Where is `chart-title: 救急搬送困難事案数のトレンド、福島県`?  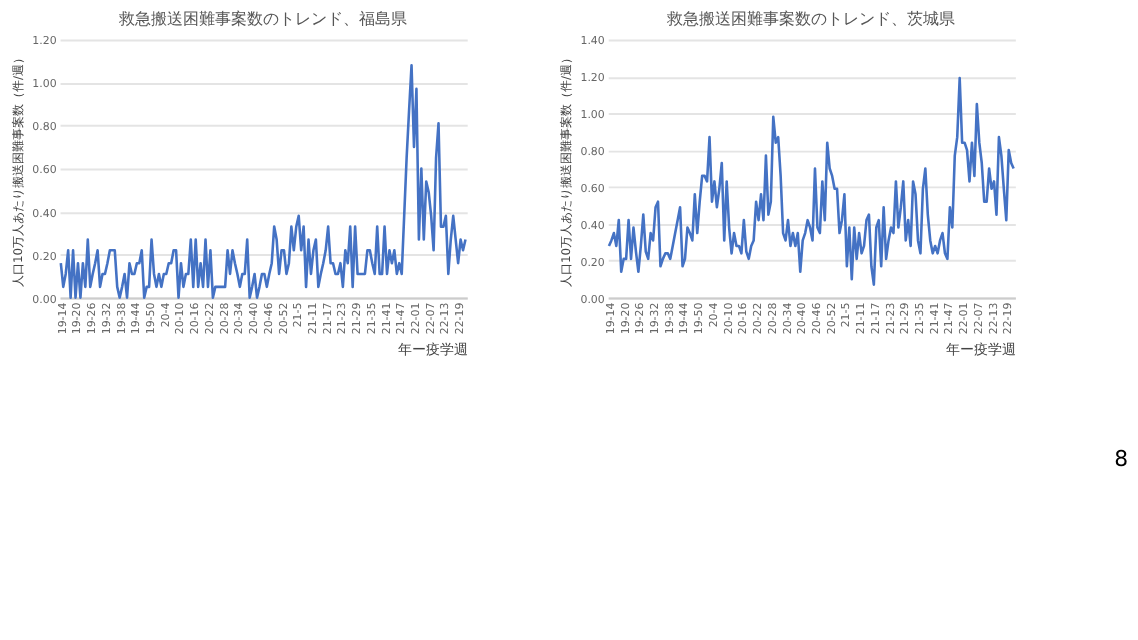 chart-title: 救急搬送困難事案数のトレンド、福島県 is located at coordinates (262, 18).